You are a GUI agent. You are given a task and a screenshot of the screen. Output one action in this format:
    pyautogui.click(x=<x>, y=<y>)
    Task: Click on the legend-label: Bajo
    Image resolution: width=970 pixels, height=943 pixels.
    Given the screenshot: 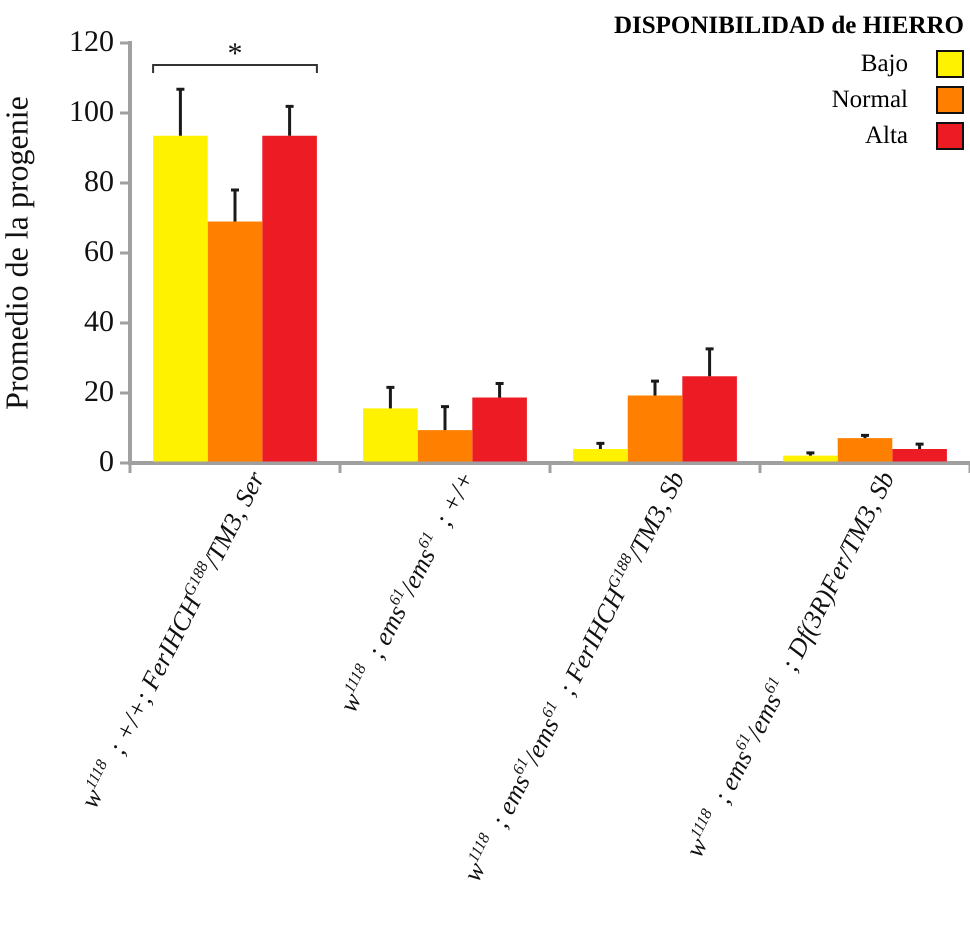 What is the action you would take?
    pyautogui.click(x=884, y=64)
    